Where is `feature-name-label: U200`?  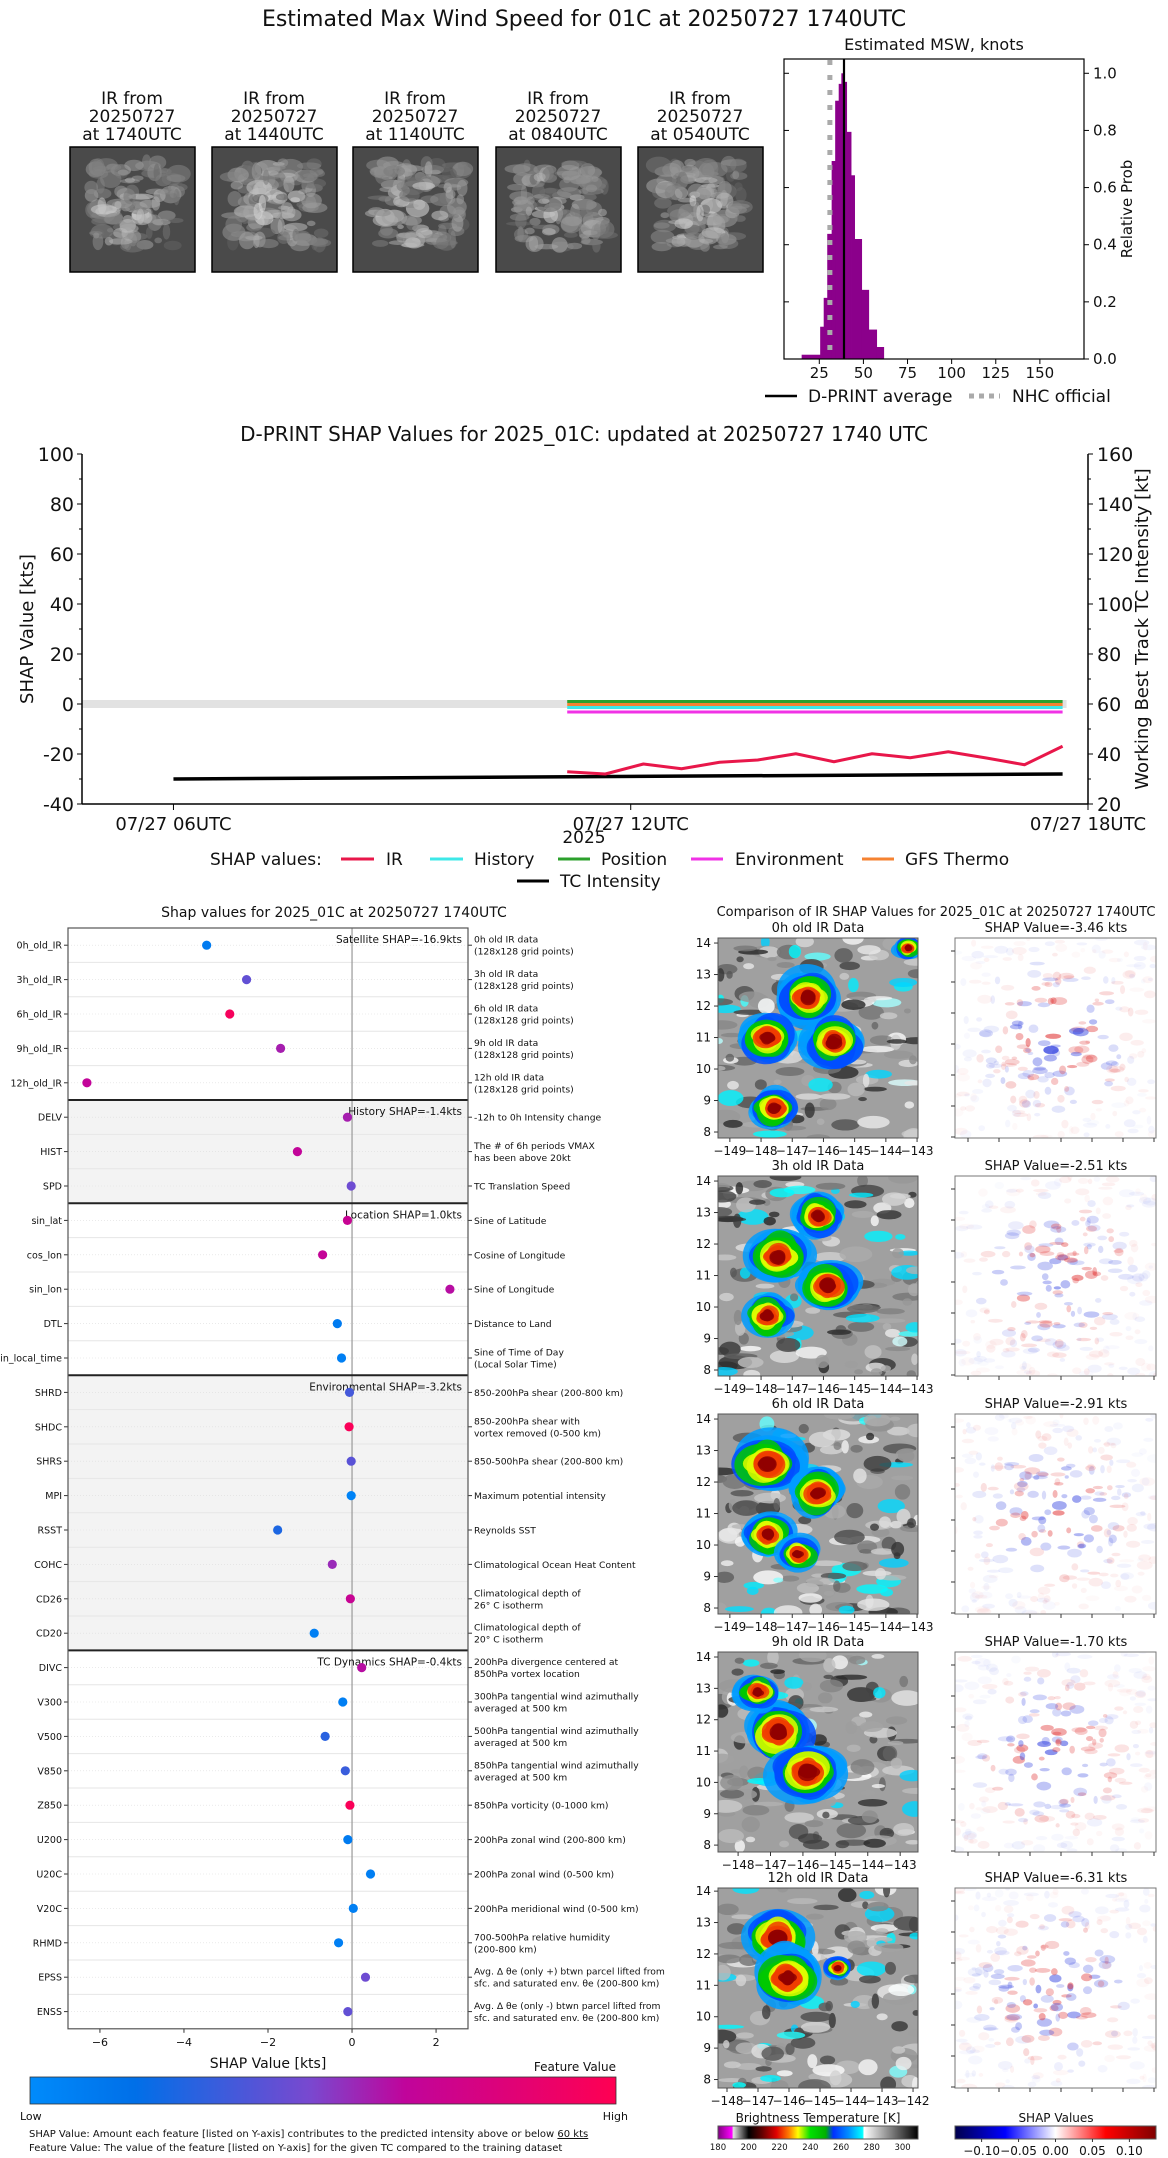 feature-name-label: U200 is located at coordinates (49, 1840).